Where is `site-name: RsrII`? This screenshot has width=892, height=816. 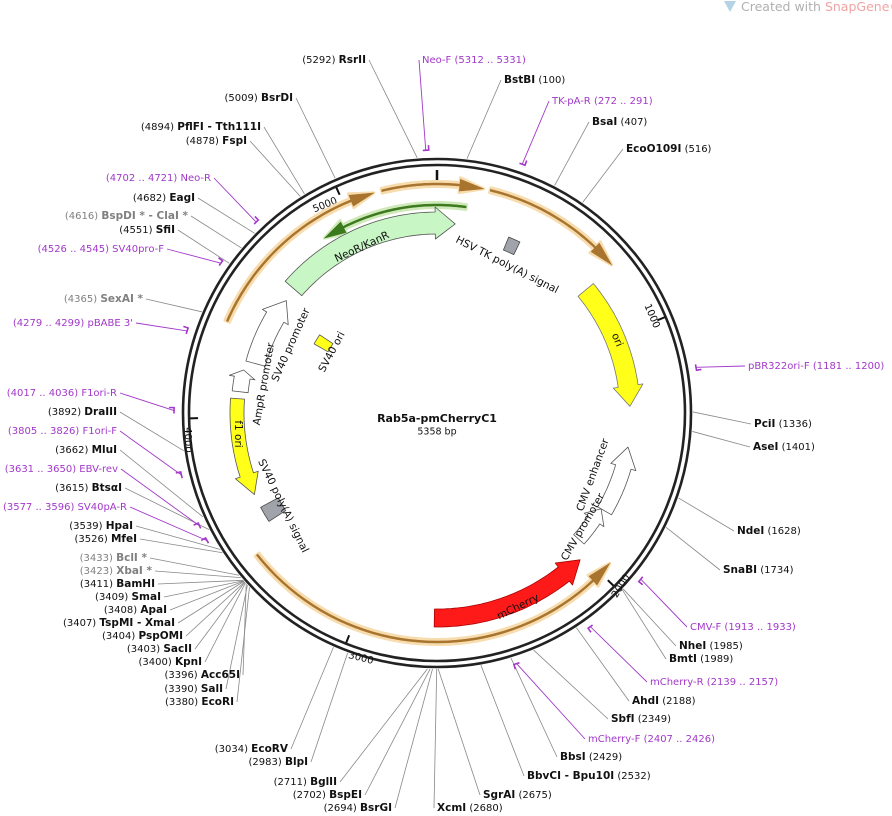
site-name: RsrII is located at coordinates (352, 60).